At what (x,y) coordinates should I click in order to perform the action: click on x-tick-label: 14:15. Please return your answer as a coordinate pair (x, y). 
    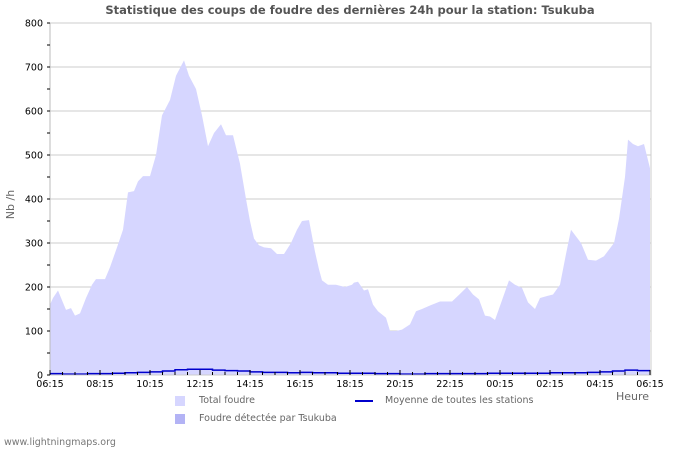
    Looking at the image, I should click on (249, 384).